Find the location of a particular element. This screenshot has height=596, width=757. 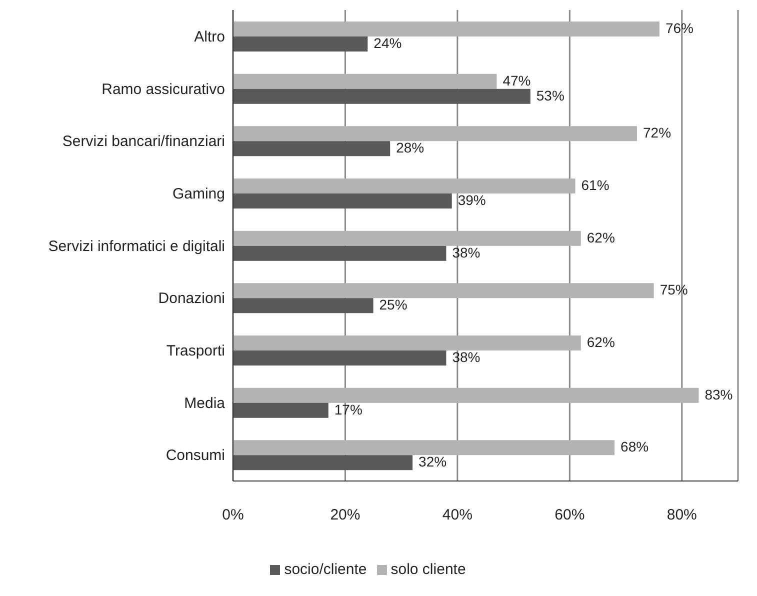

y-tick-label: Altro is located at coordinates (209, 37).